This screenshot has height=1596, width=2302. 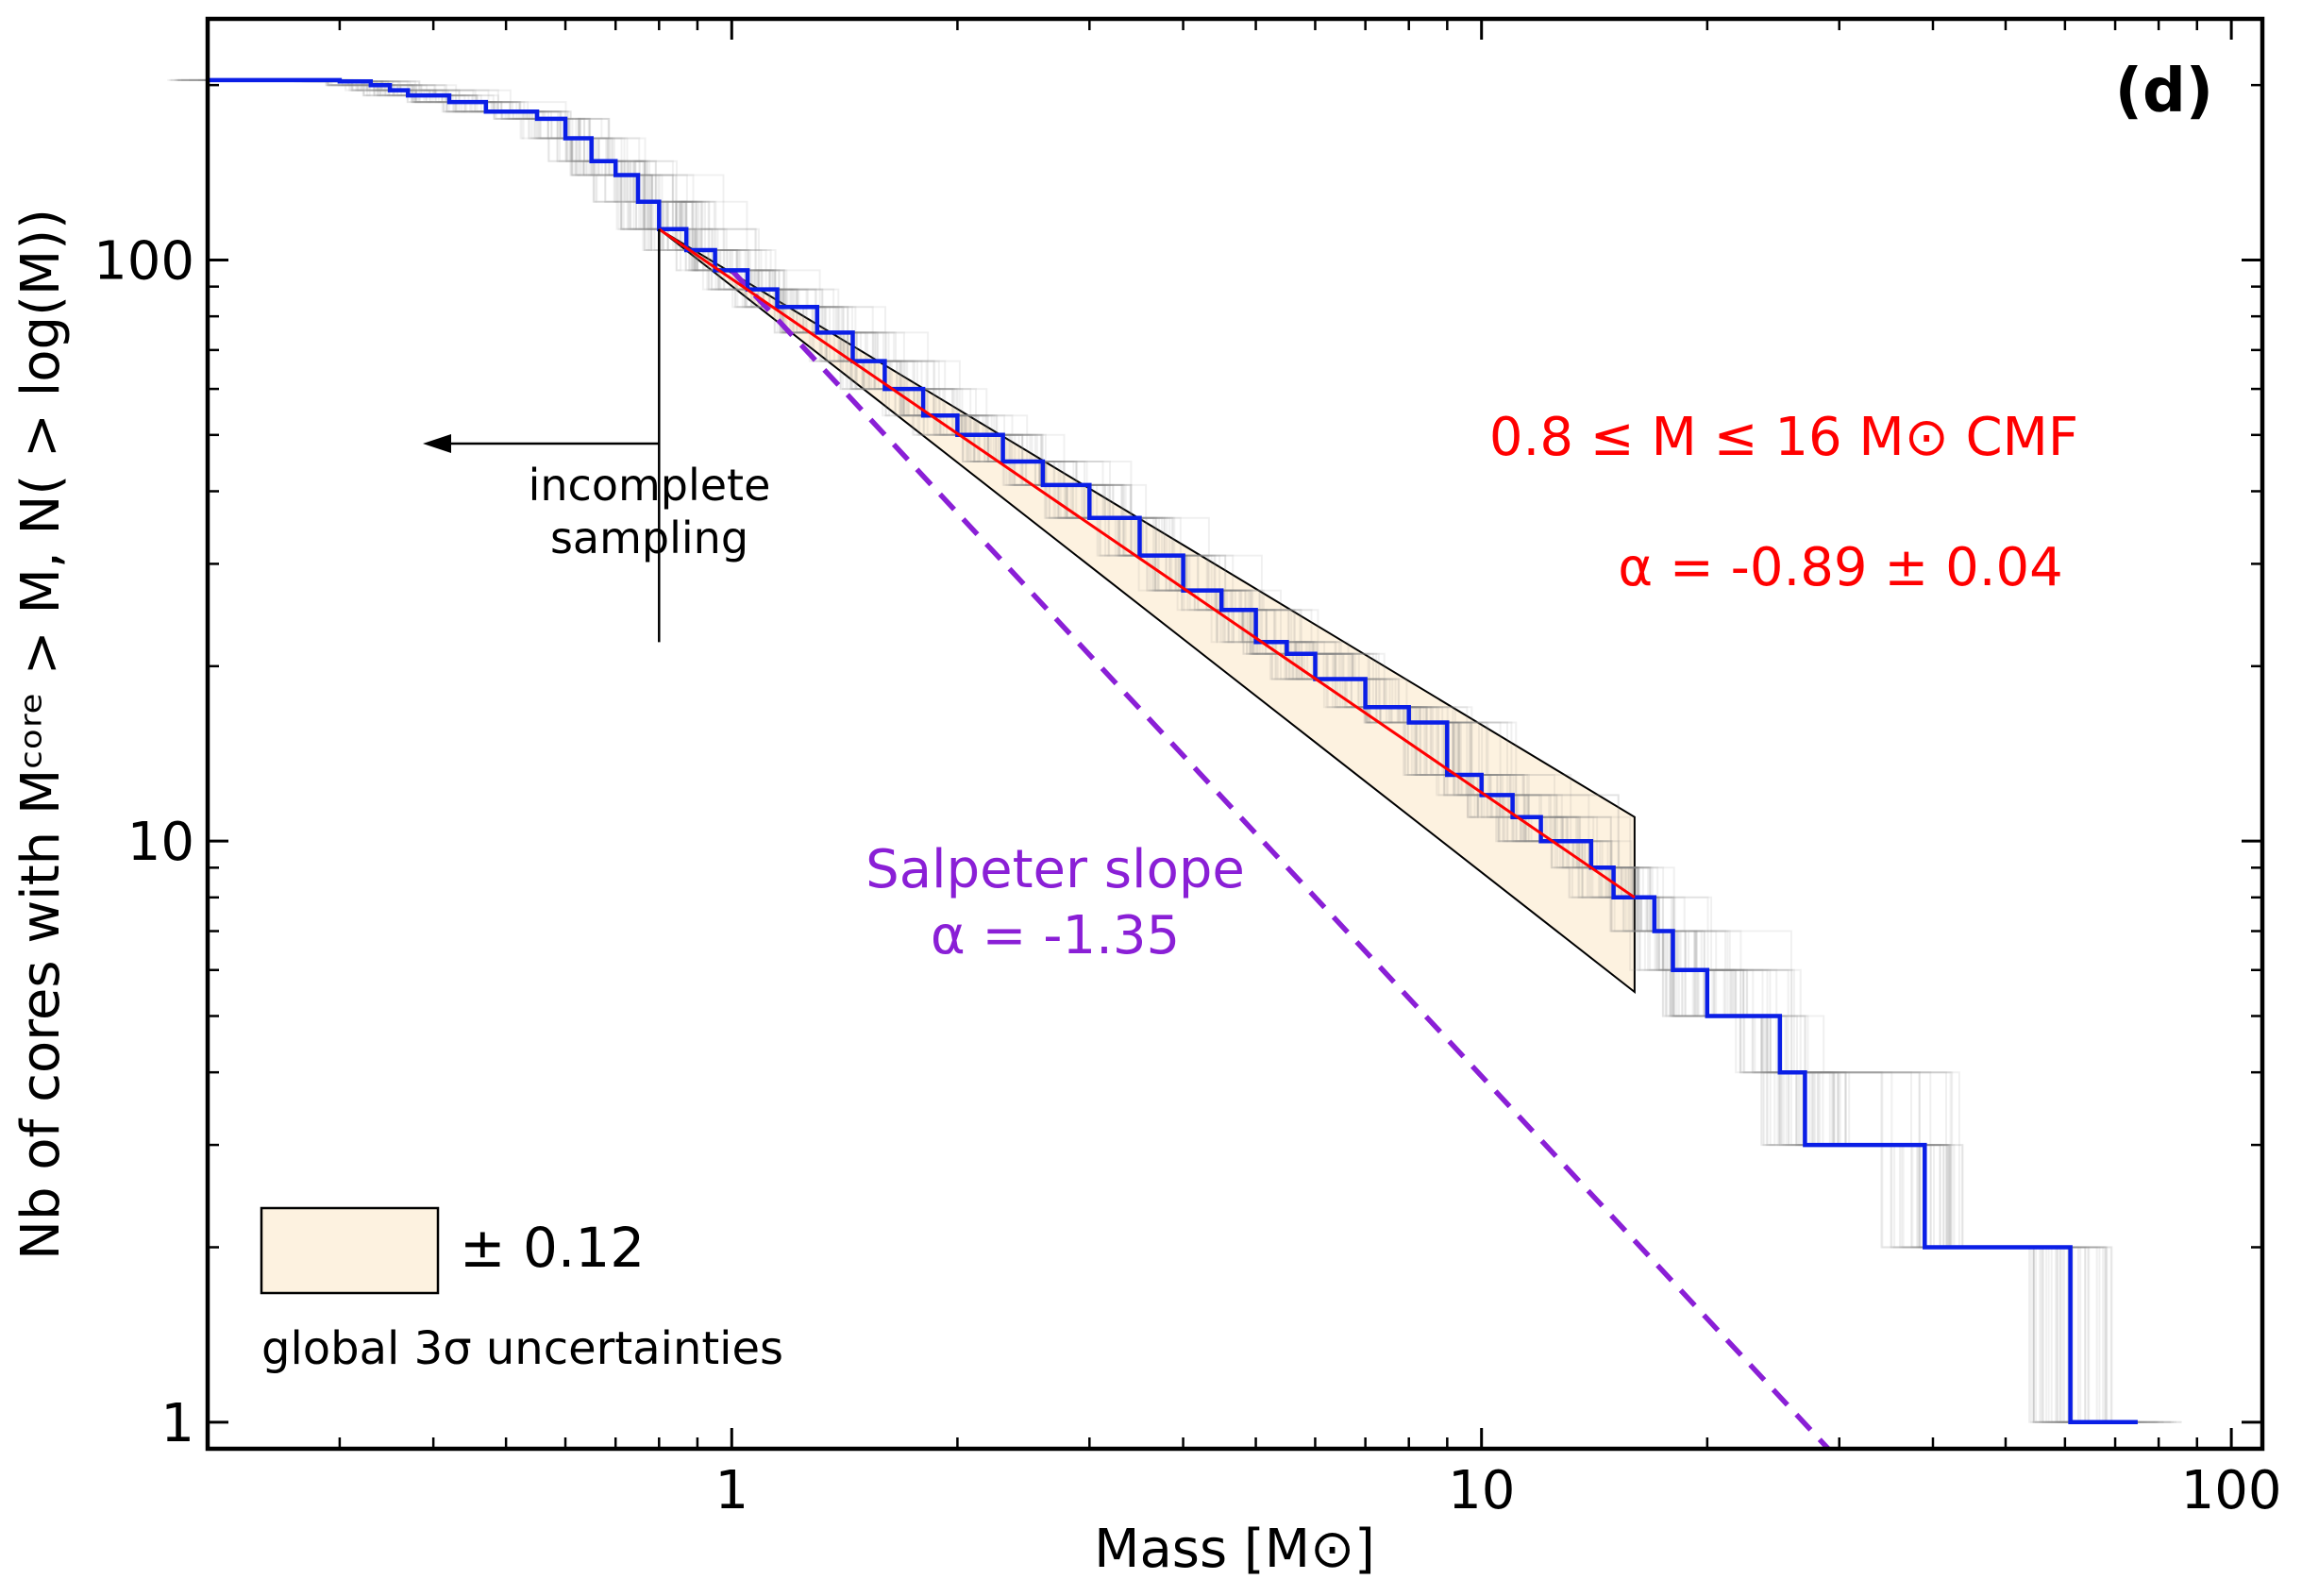 What do you see at coordinates (1482, 1490) in the screenshot?
I see `x-tick-label: 10` at bounding box center [1482, 1490].